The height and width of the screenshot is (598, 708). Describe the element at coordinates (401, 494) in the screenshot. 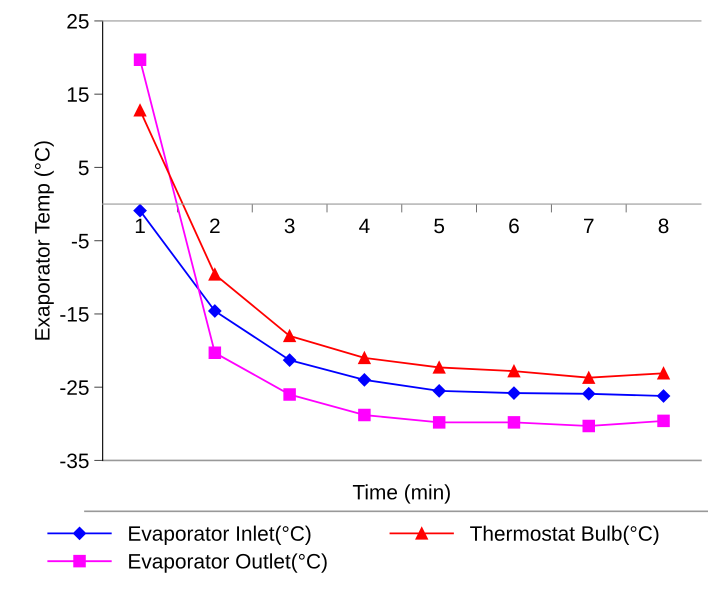

I see `x-axis-title: Time (min)` at that location.